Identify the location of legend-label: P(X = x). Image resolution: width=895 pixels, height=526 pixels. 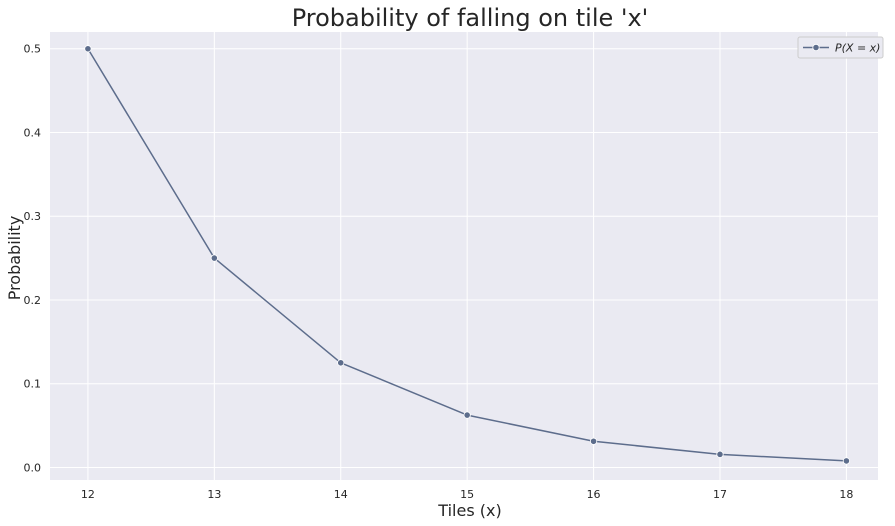
(857, 48).